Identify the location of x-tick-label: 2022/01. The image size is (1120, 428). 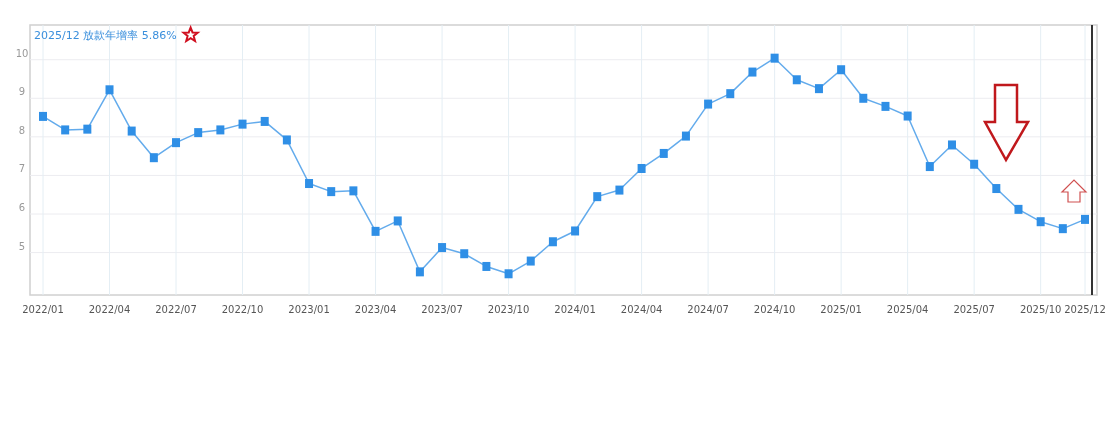
(43, 309).